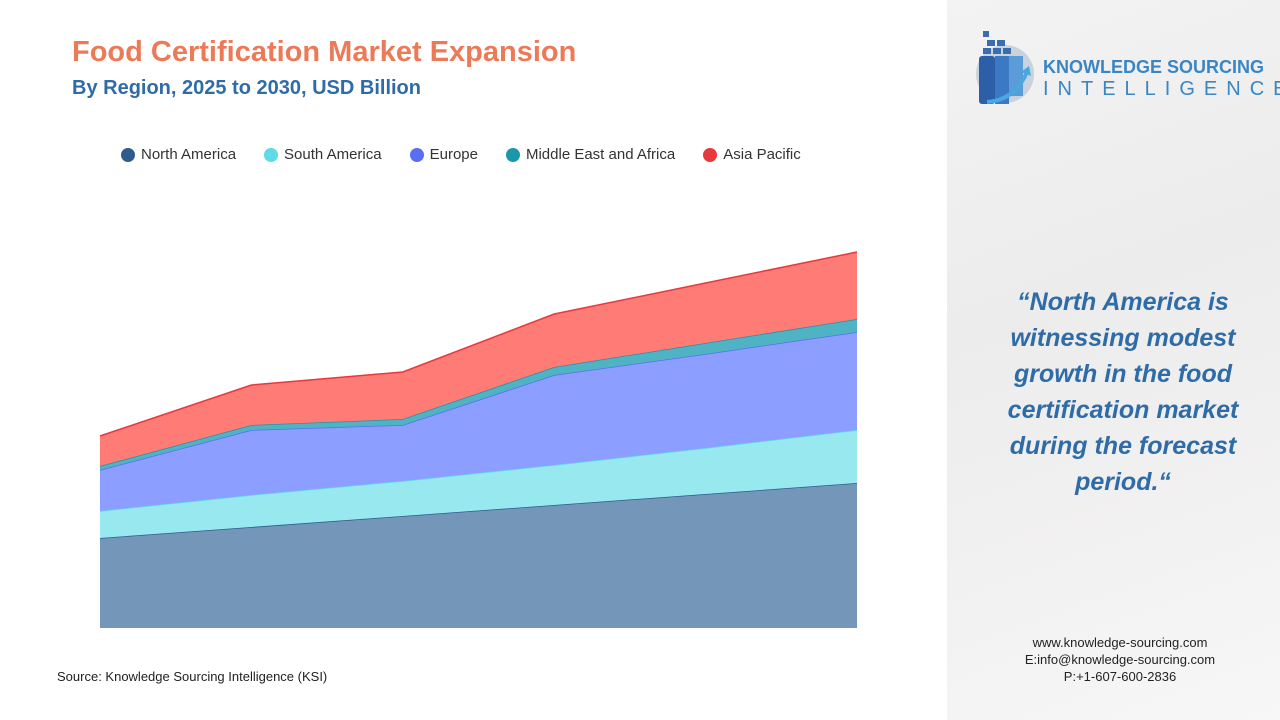  What do you see at coordinates (478, 394) in the screenshot?
I see `area-middle-east-and-africa` at bounding box center [478, 394].